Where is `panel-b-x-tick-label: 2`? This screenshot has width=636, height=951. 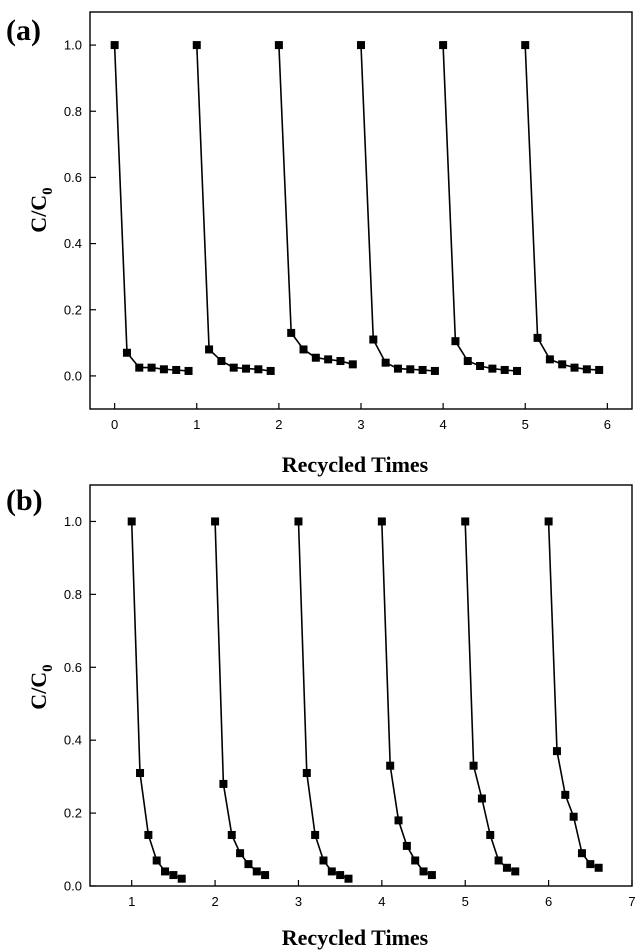
panel-b-x-tick-label: 2 is located at coordinates (214, 901).